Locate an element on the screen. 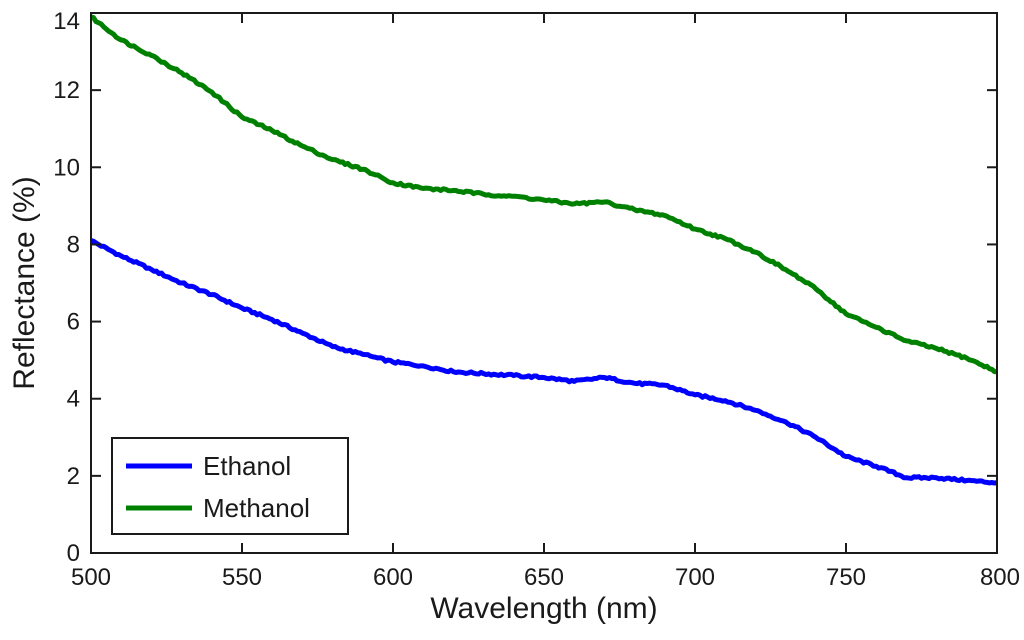 Image resolution: width=1024 pixels, height=640 pixels. y-axis-label: Reflectance (%) is located at coordinates (24, 282).